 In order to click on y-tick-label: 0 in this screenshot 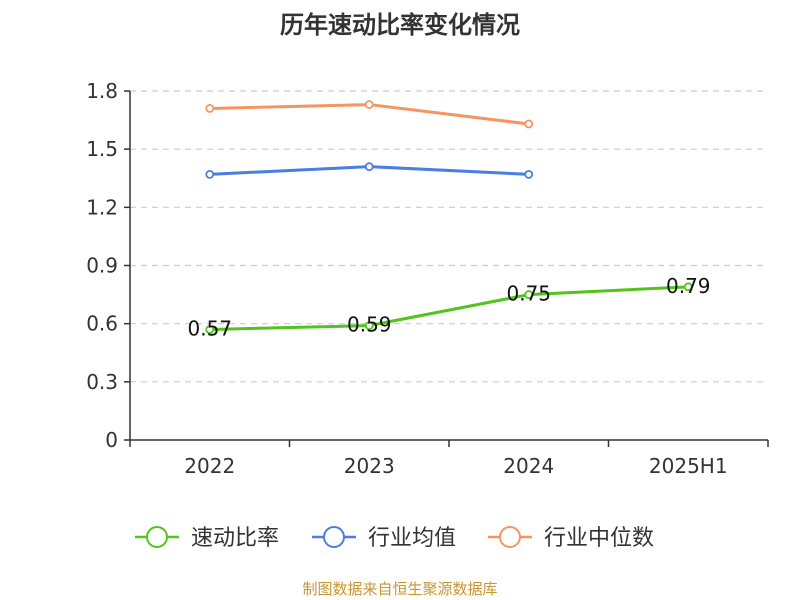, I will do `click(111, 440)`.